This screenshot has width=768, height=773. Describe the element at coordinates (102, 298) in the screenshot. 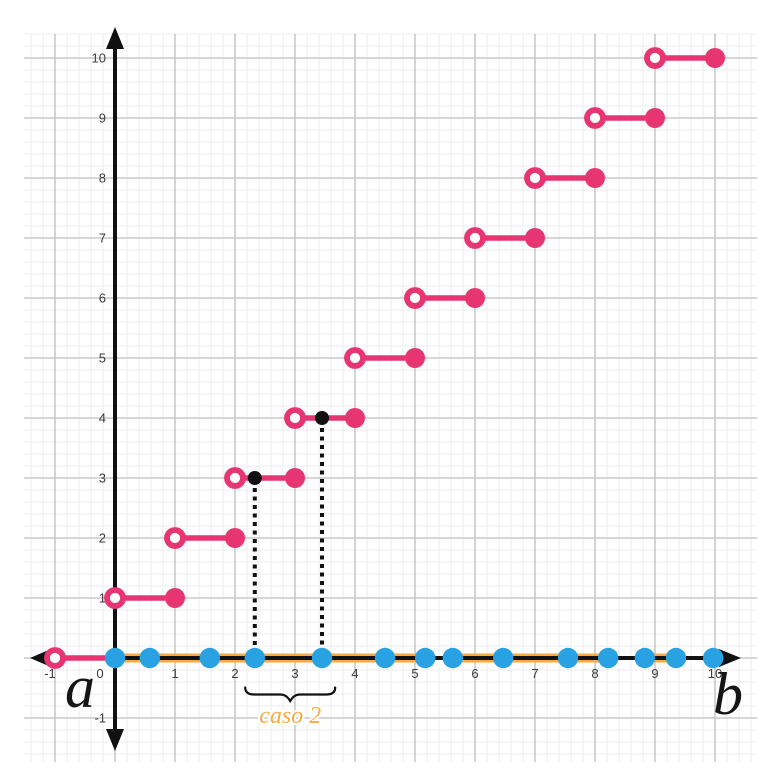

I see `y-tick-label: 6` at that location.